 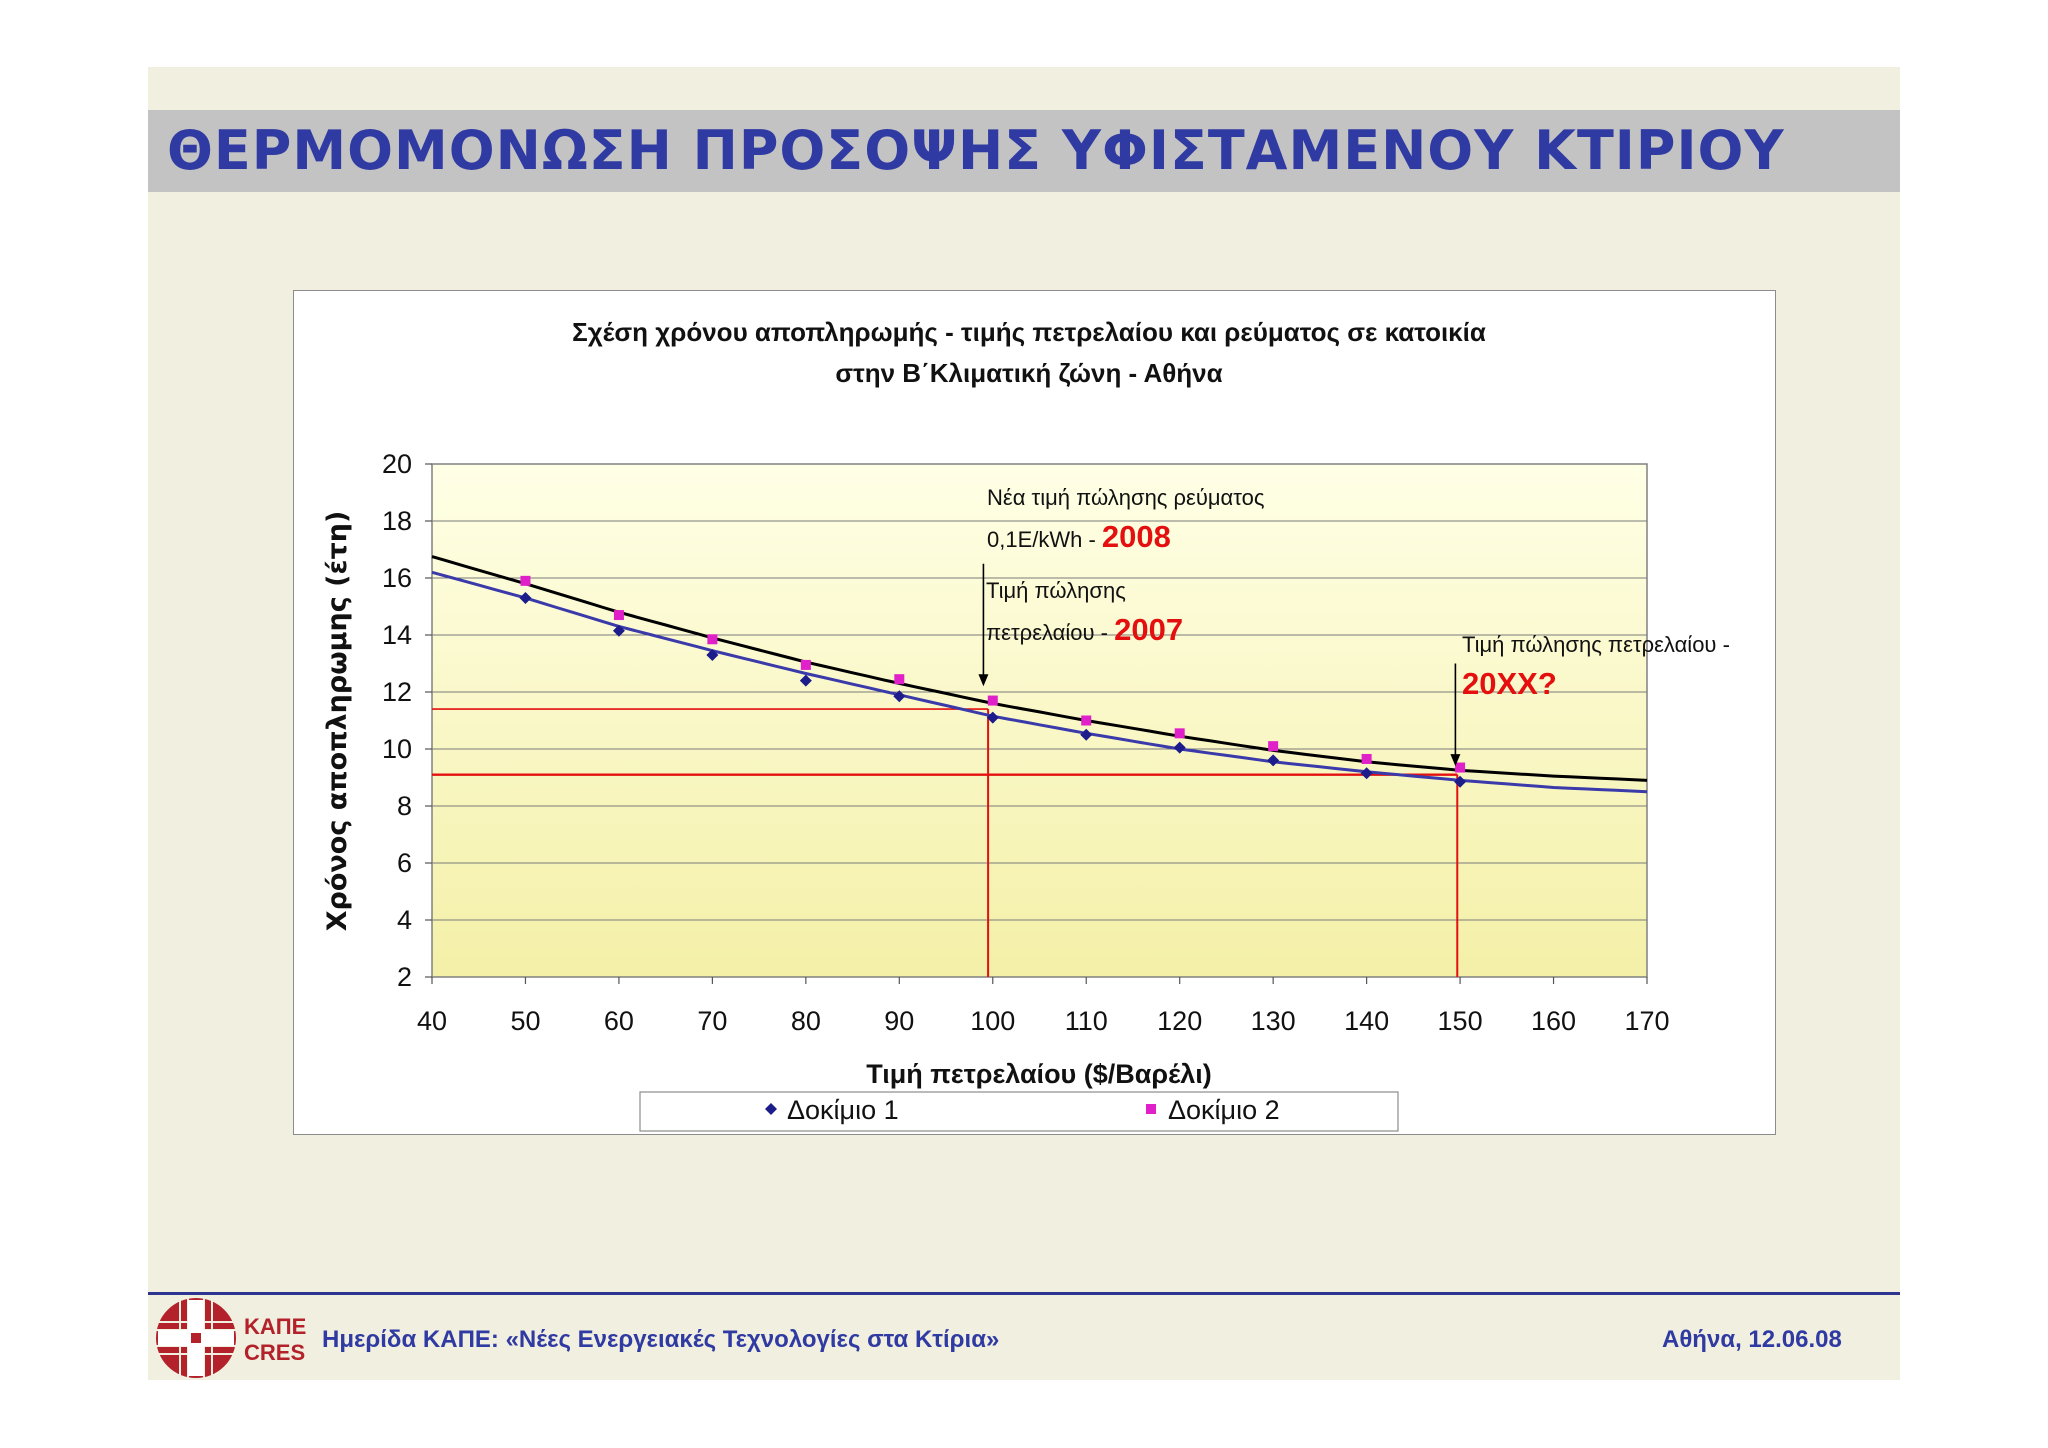 What do you see at coordinates (397, 635) in the screenshot?
I see `y-tick-label: 14` at bounding box center [397, 635].